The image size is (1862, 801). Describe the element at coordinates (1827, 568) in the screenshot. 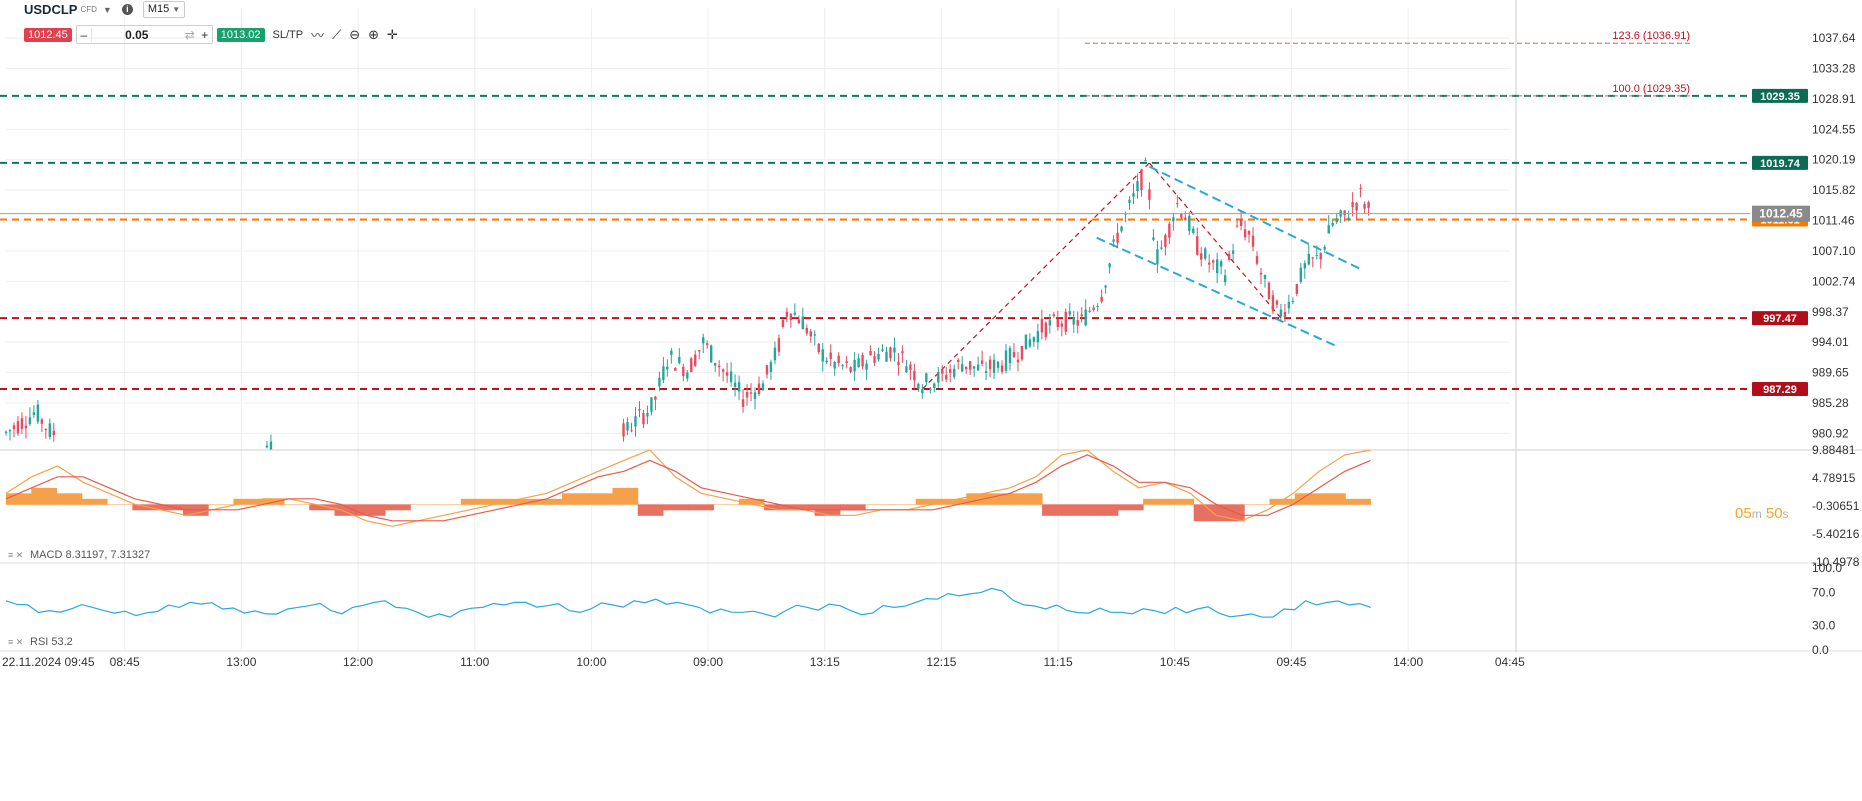

I see `rsi-tick-label: 100.0` at that location.